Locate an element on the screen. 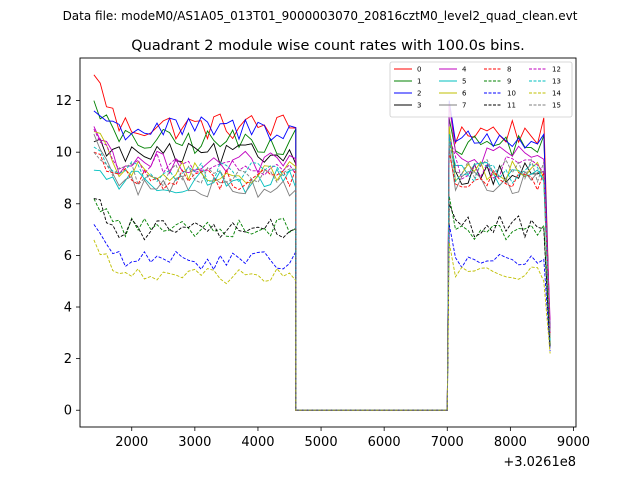  x-axis: 2000 3000 4000 5000 6000 7000 8000 9000 is located at coordinates (352, 438).